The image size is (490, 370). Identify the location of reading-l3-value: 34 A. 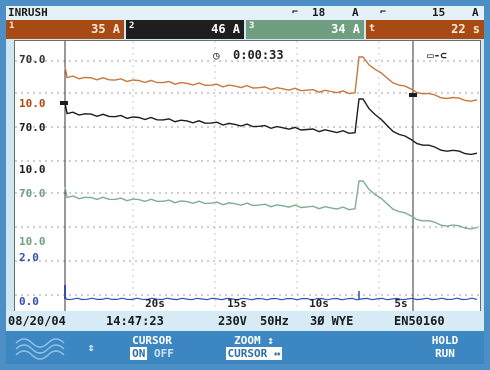
(345, 29).